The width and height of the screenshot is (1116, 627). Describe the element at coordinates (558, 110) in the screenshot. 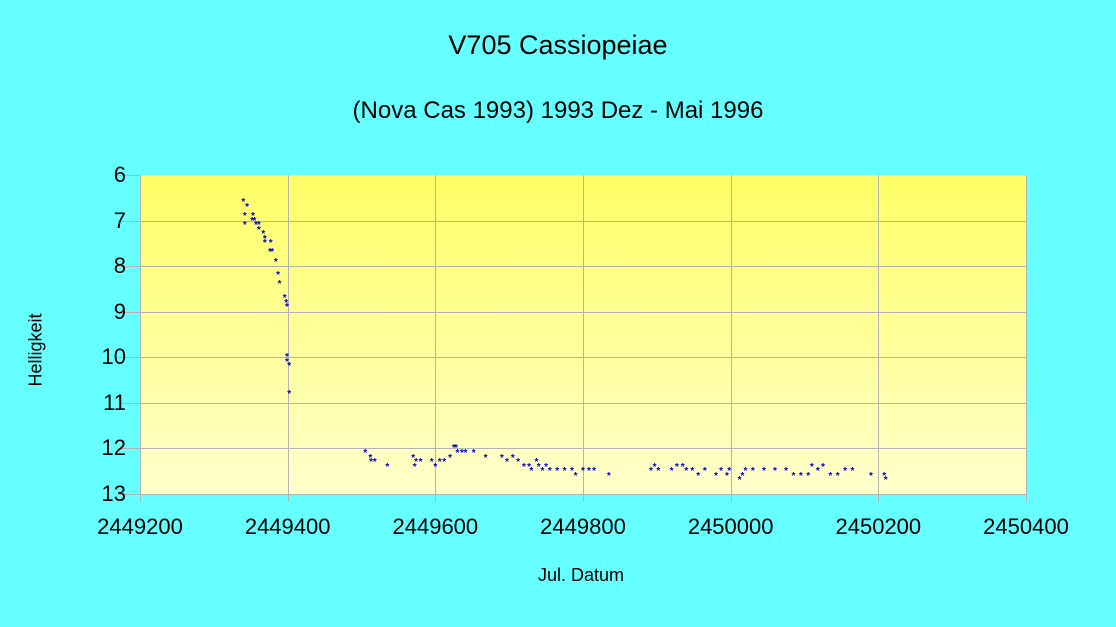

I see `chart-subtitle: (Nova Cas 1993) 1993 Dez - Mai 1996` at that location.